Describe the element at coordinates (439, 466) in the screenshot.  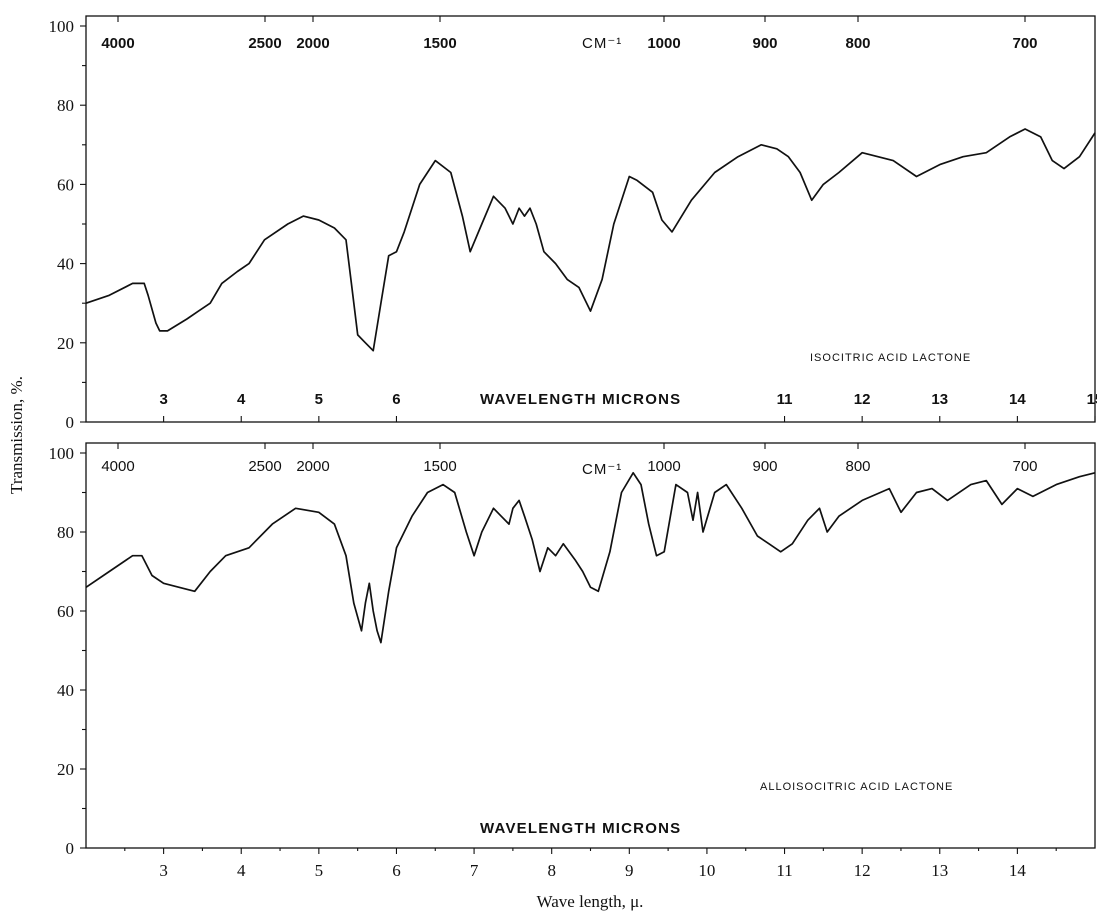
I see `bottom-wavenumber-label: 1500` at that location.